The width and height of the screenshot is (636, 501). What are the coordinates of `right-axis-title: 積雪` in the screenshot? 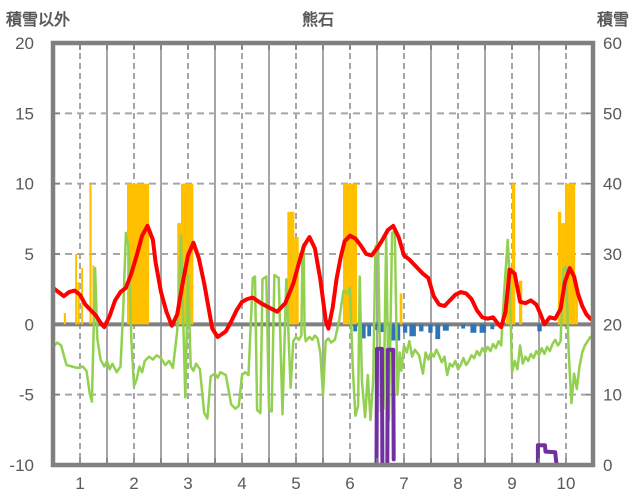 It's located at (612, 20).